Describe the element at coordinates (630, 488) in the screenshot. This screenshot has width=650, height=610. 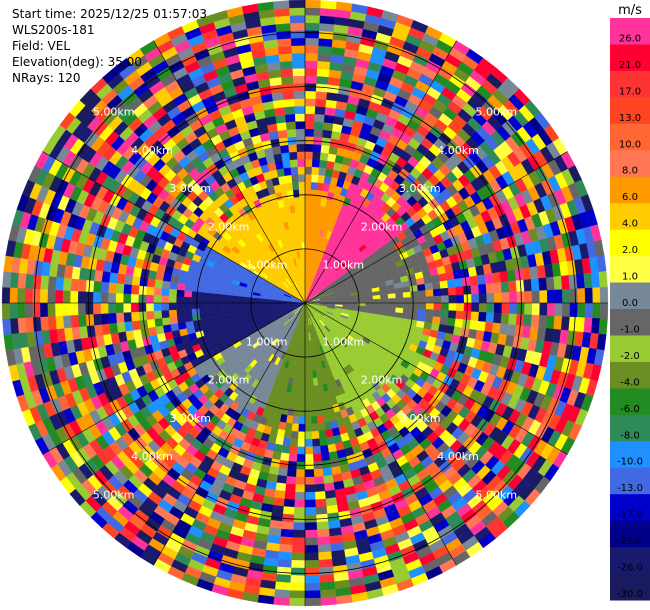
I see `colorbar-label: -13.0` at that location.